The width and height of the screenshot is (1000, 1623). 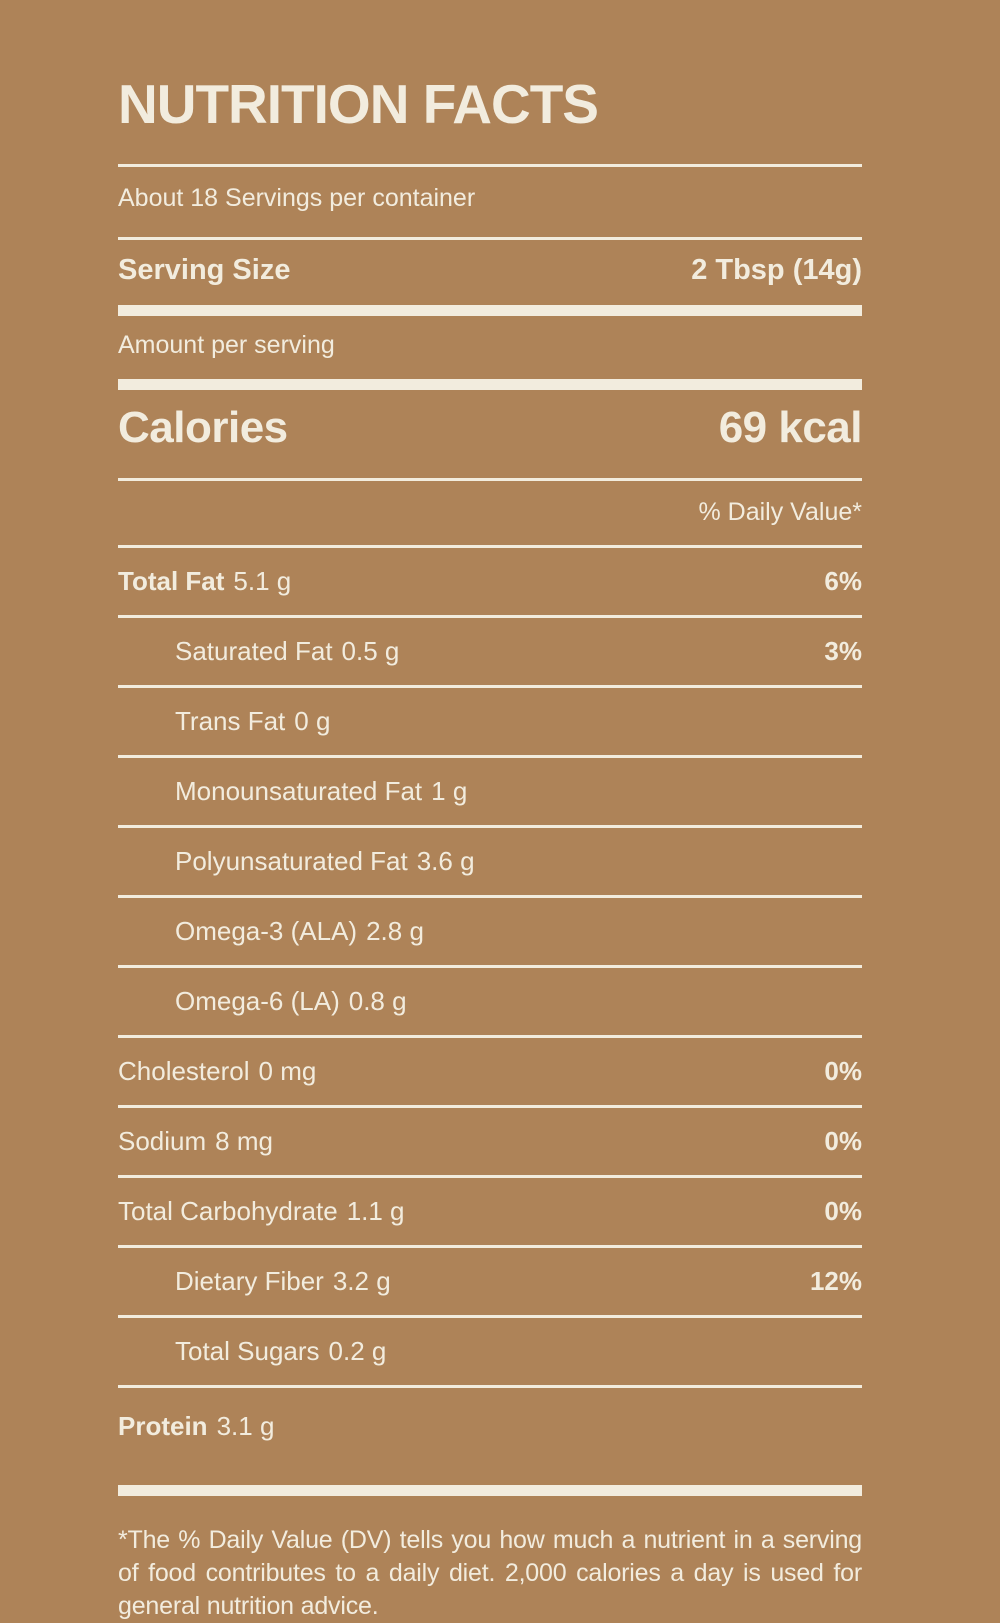 What do you see at coordinates (163, 1425) in the screenshot?
I see `nutrient-name: Protein` at bounding box center [163, 1425].